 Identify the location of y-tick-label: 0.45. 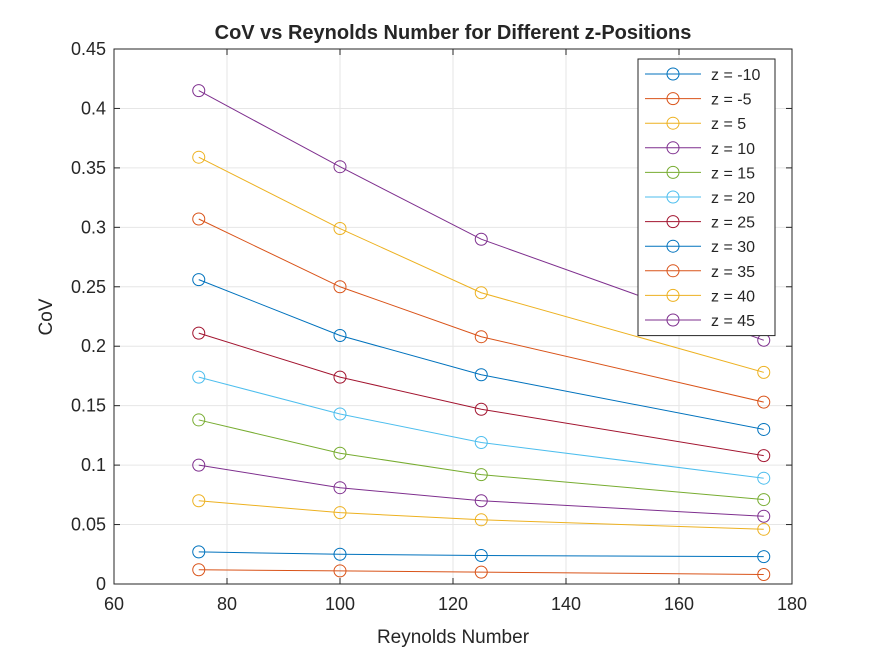
(88, 49).